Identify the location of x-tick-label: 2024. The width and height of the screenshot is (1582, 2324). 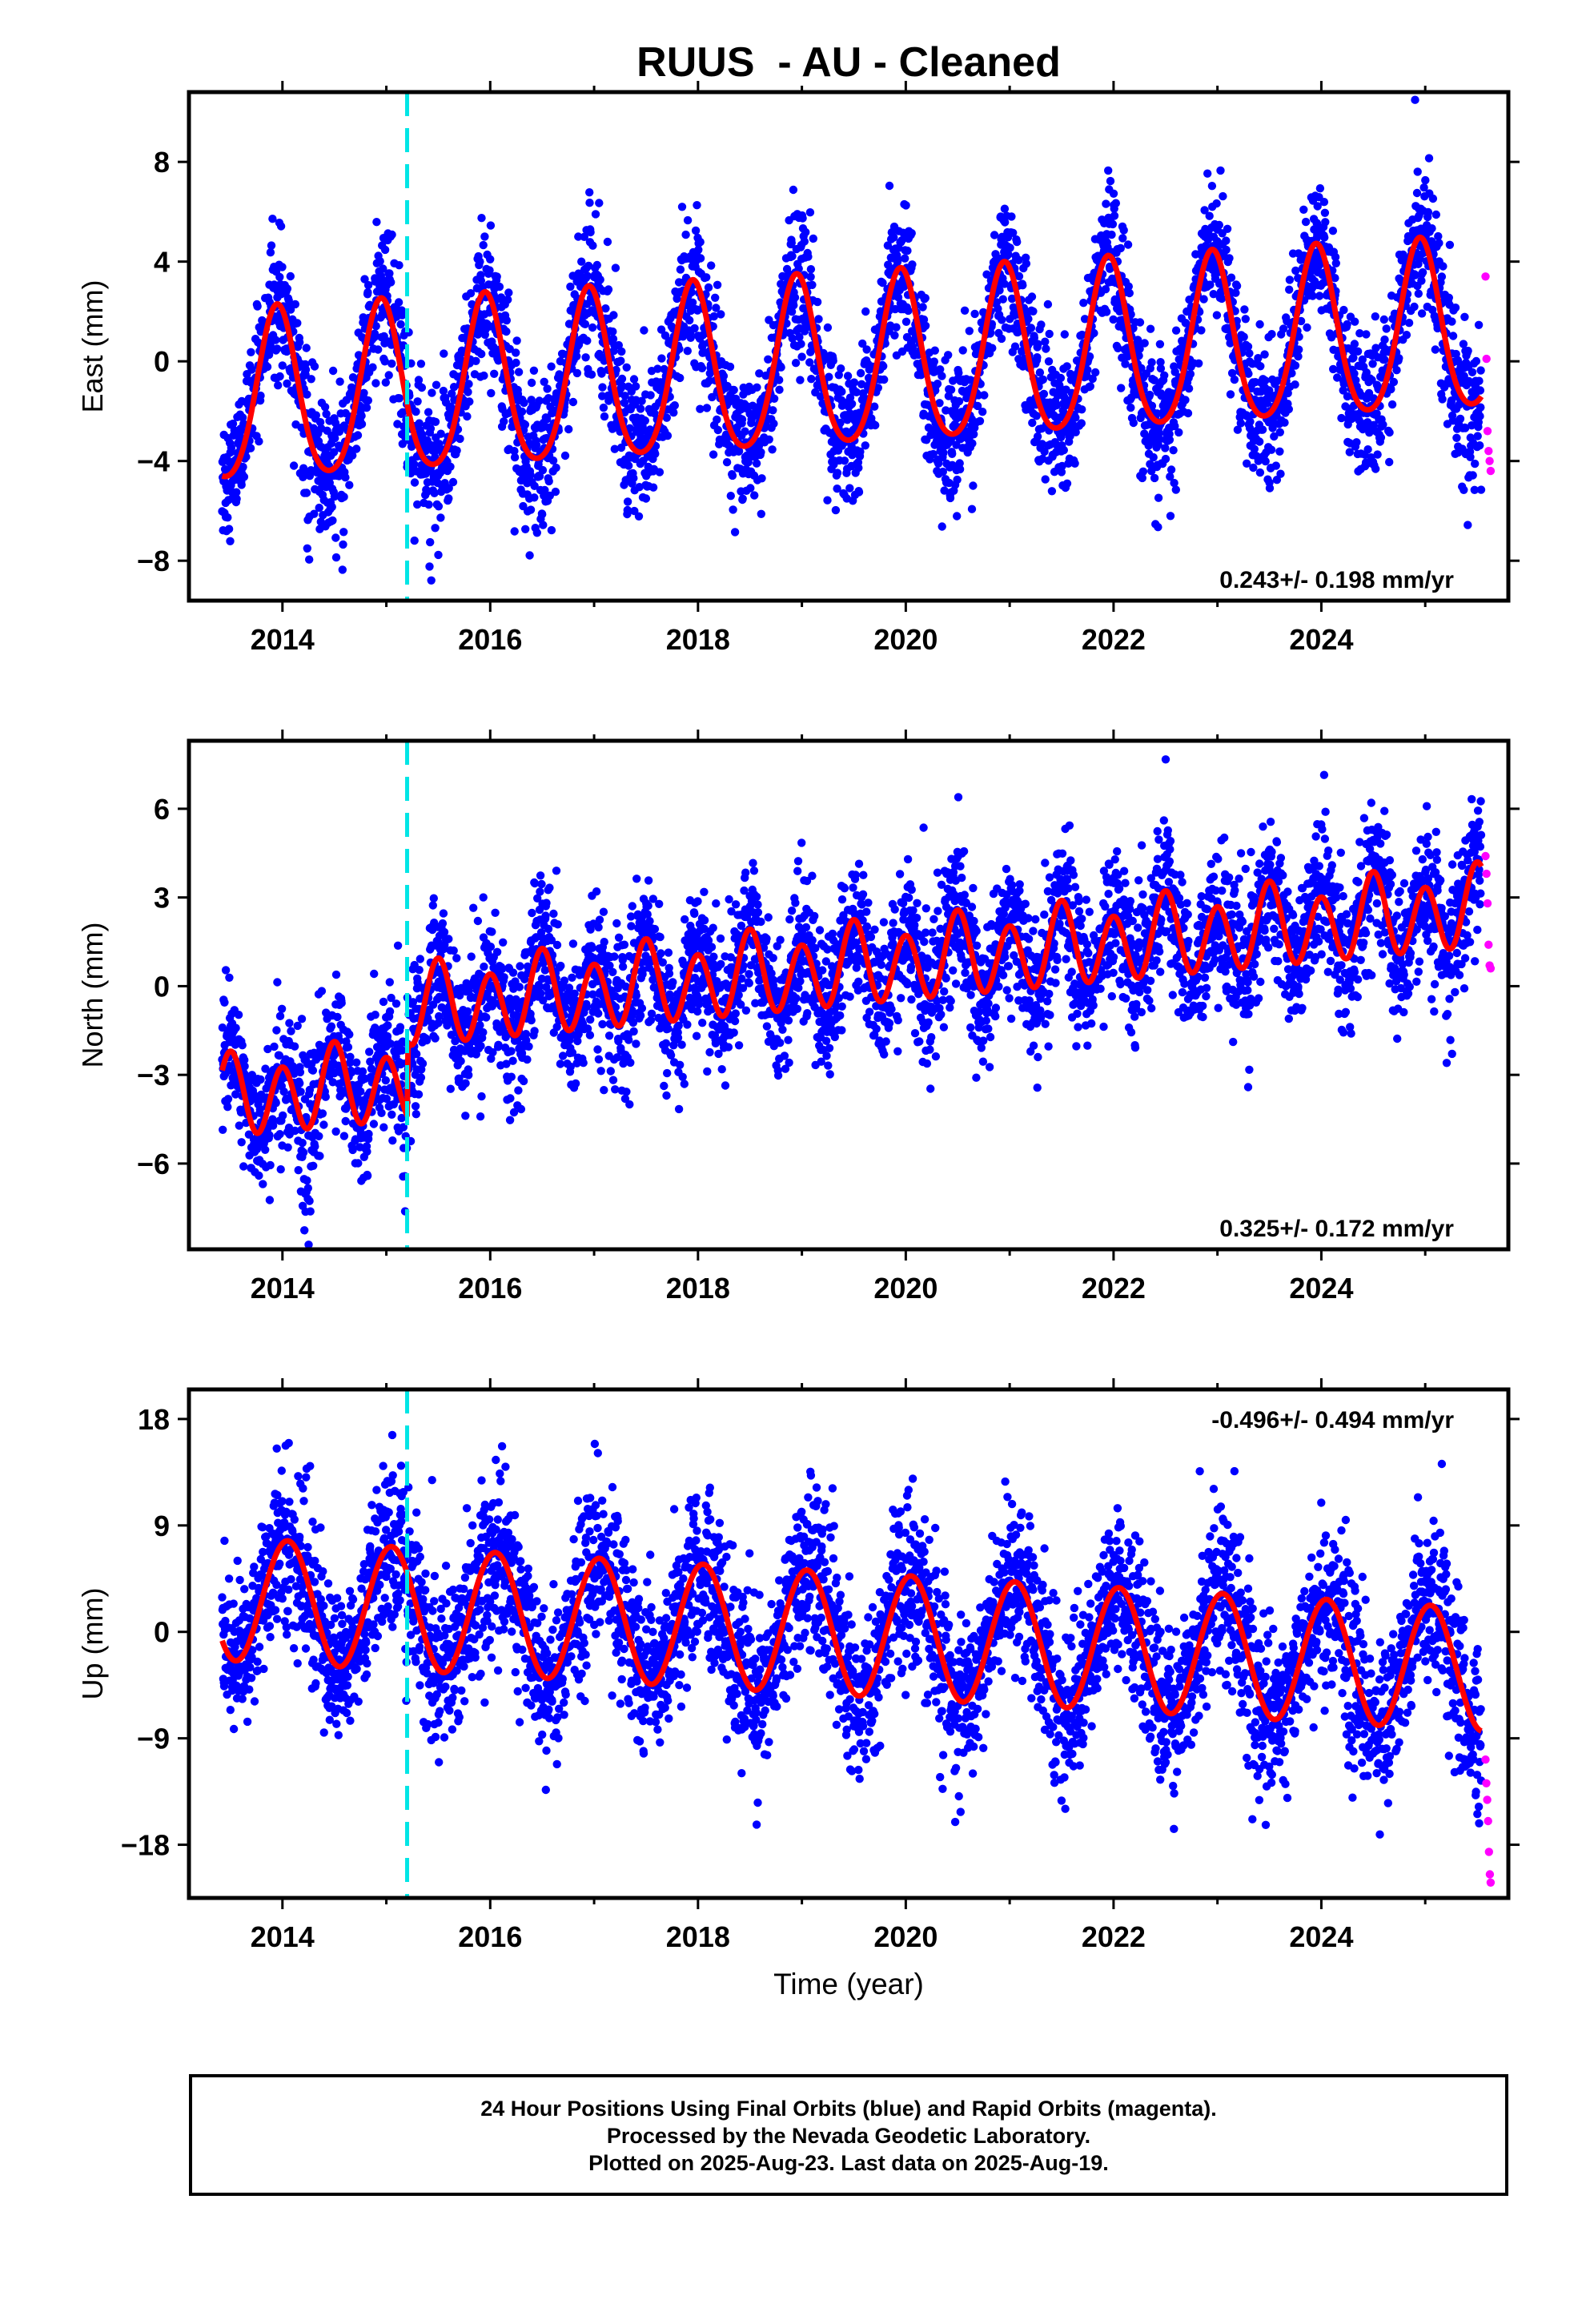
(1321, 639).